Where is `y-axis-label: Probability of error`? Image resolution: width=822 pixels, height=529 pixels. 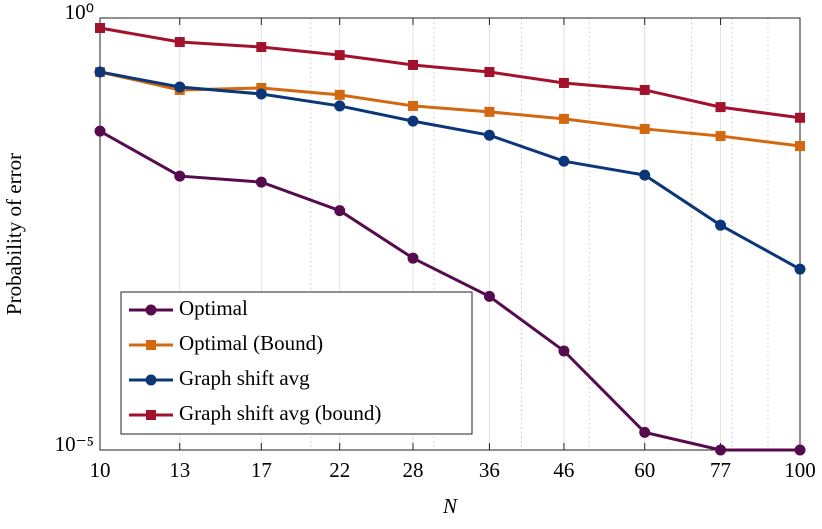
y-axis-label: Probability of error is located at coordinates (14, 234).